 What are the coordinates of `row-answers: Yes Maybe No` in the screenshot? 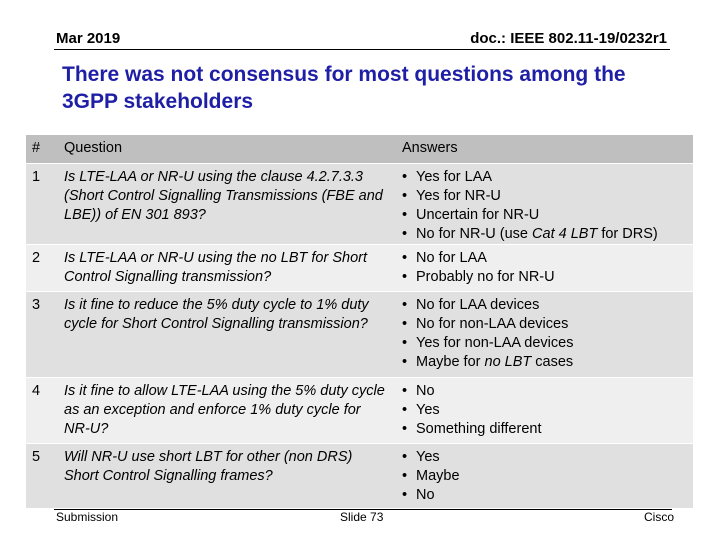 It's located at (544, 476).